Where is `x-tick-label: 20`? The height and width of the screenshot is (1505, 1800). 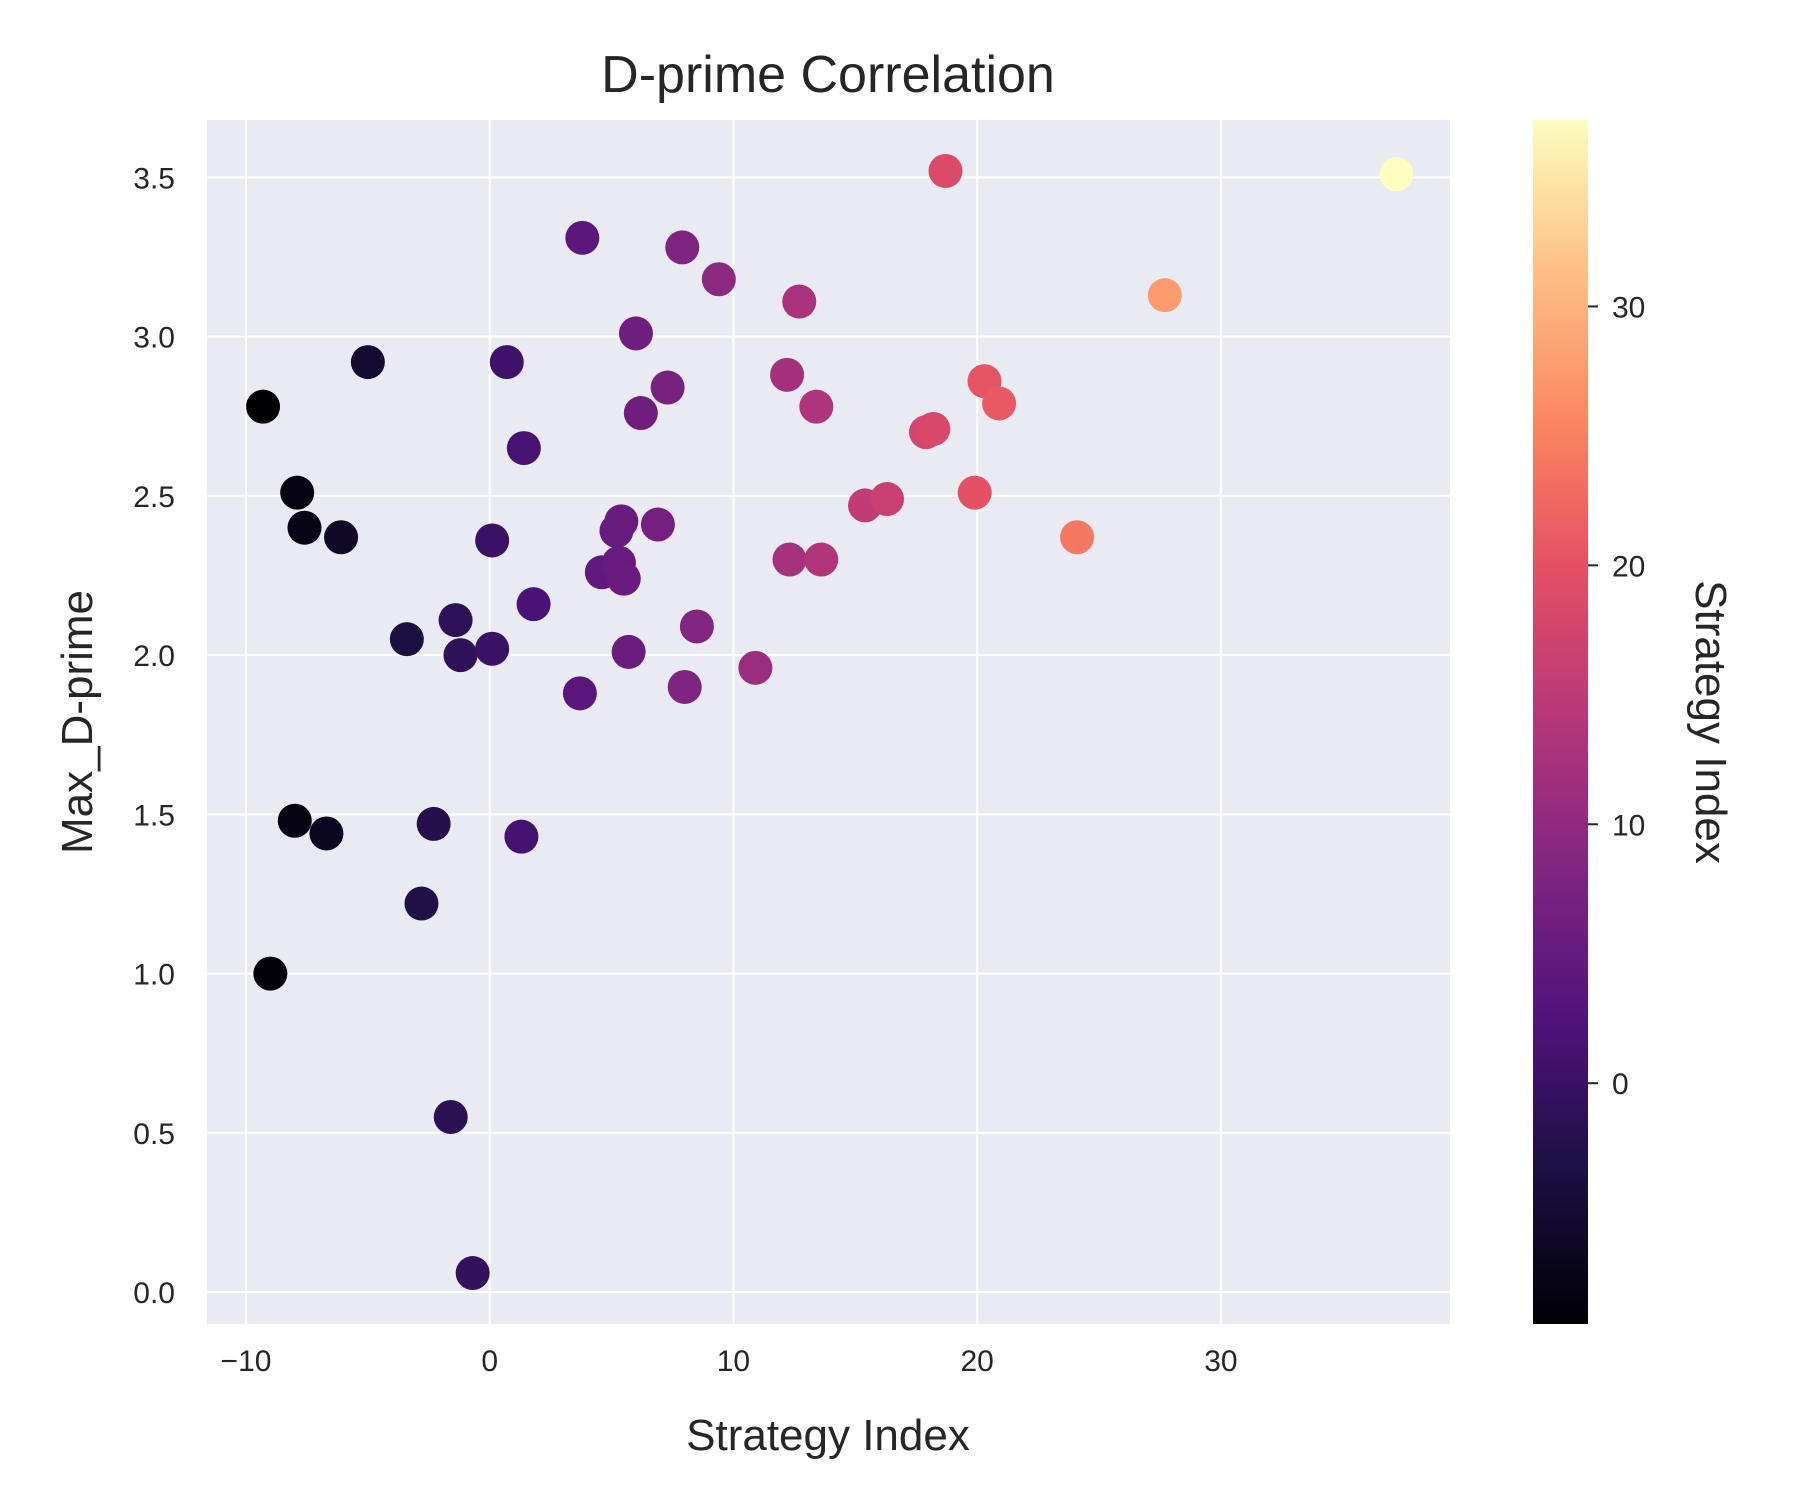
x-tick-label: 20 is located at coordinates (976, 1361).